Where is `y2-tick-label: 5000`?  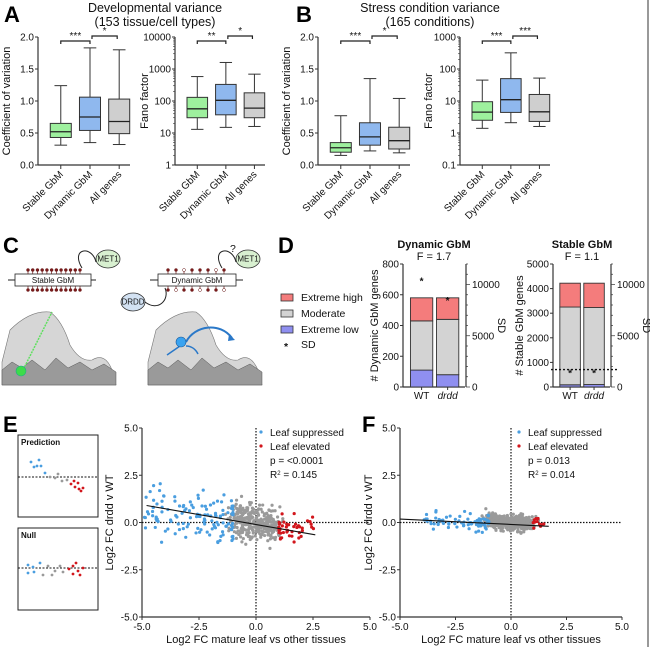 y2-tick-label: 5000 is located at coordinates (628, 336).